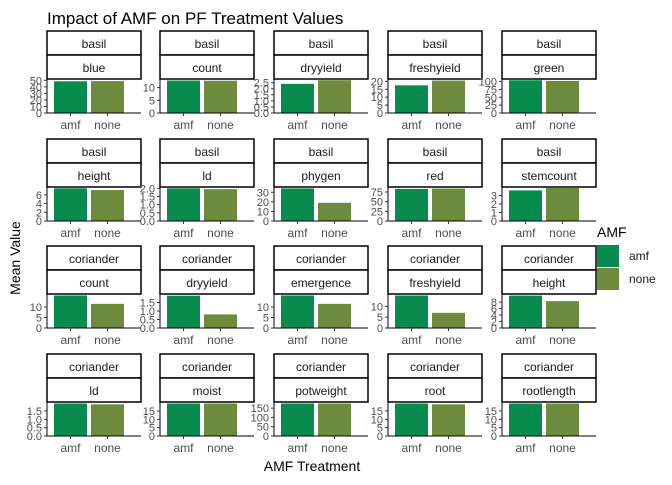  I want to click on legend-title: AMF, so click(612, 232).